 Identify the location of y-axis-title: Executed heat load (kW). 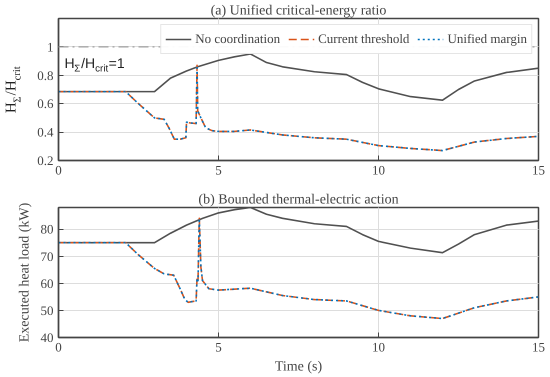
(25, 272).